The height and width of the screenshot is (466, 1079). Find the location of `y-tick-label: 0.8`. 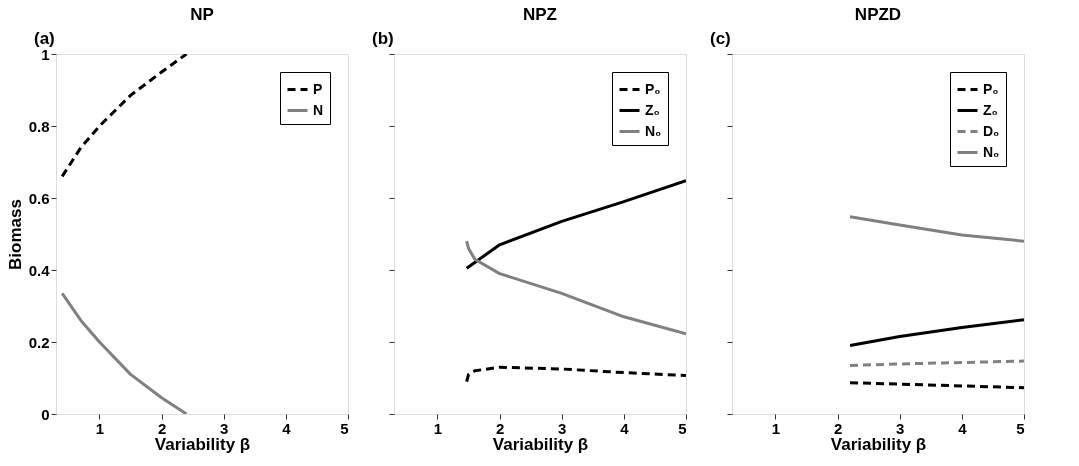

y-tick-label: 0.8 is located at coordinates (39, 126).